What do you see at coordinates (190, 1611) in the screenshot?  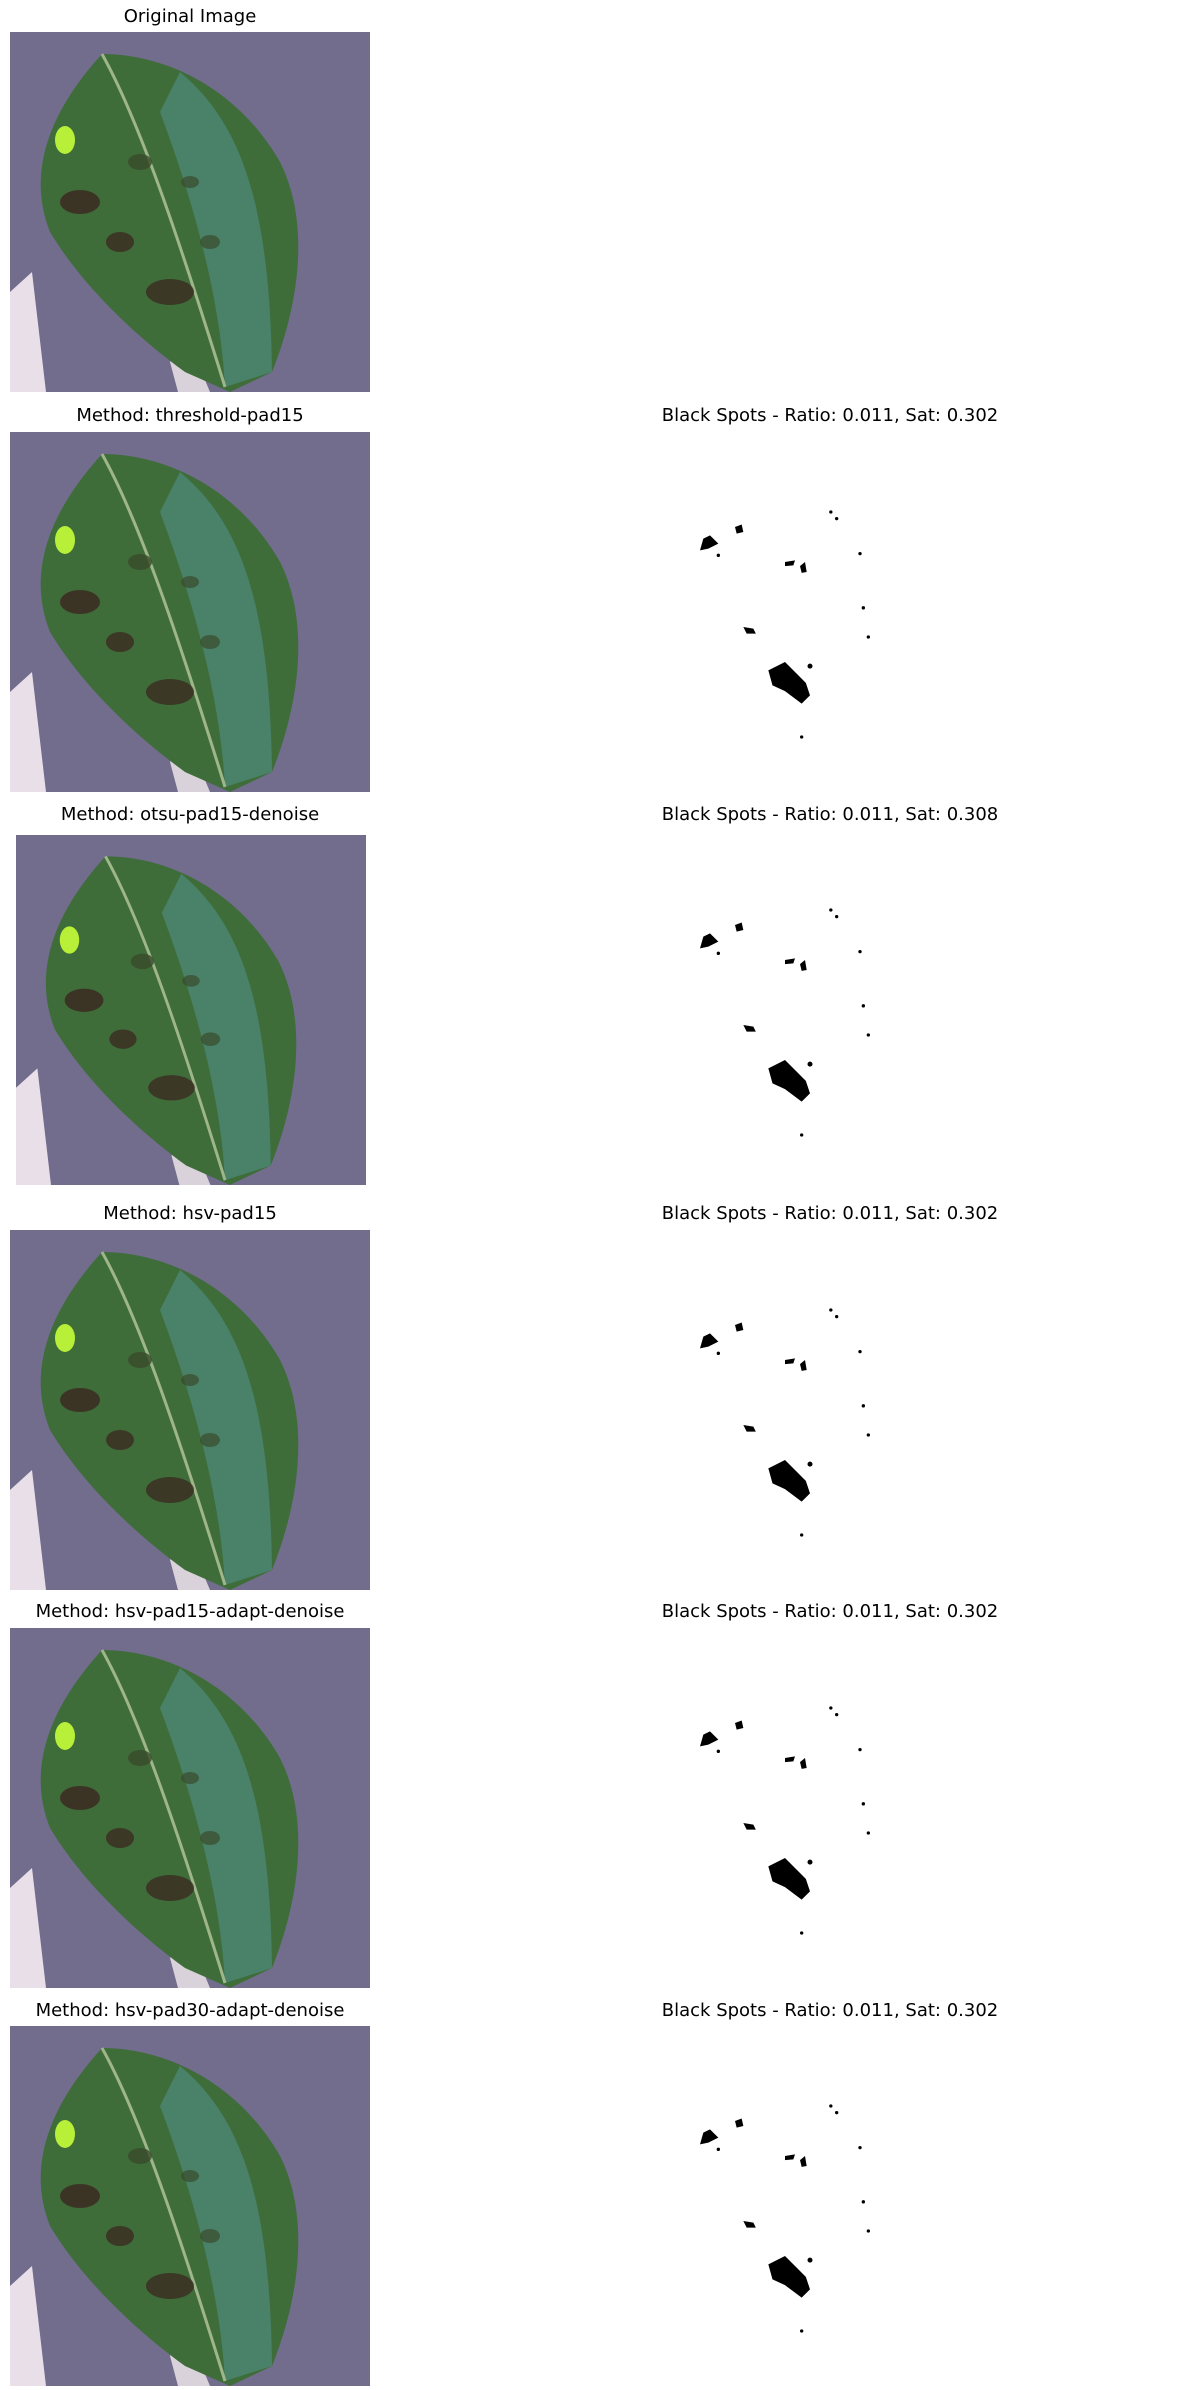 I see `panel-title: Method: hsv-pad15-adapt-denoise` at bounding box center [190, 1611].